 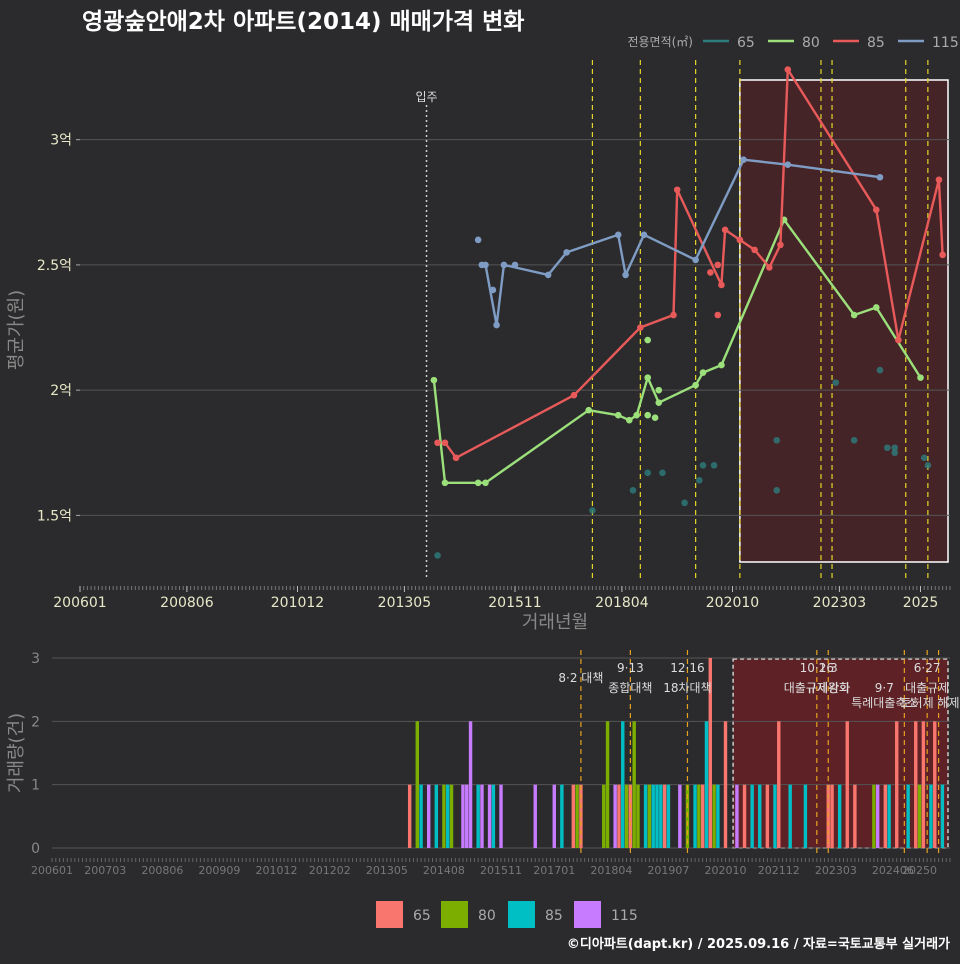 What do you see at coordinates (330, 870) in the screenshot?
I see `volume-x-tick-label: 201202` at bounding box center [330, 870].